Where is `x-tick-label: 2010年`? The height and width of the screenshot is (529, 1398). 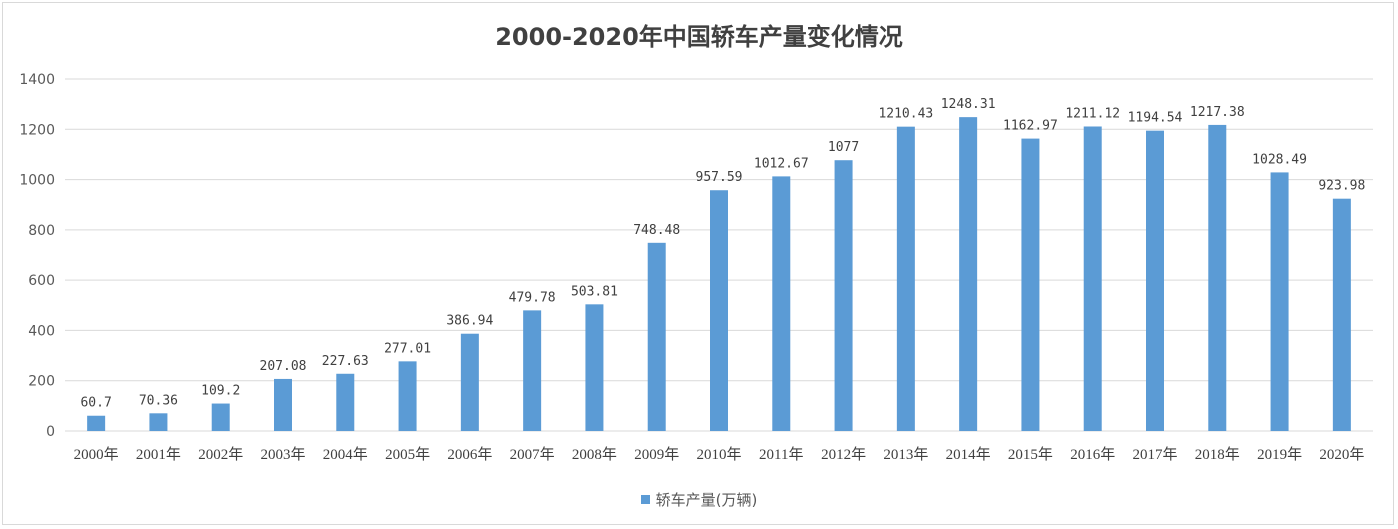 x-tick-label: 2010年 is located at coordinates (718, 454).